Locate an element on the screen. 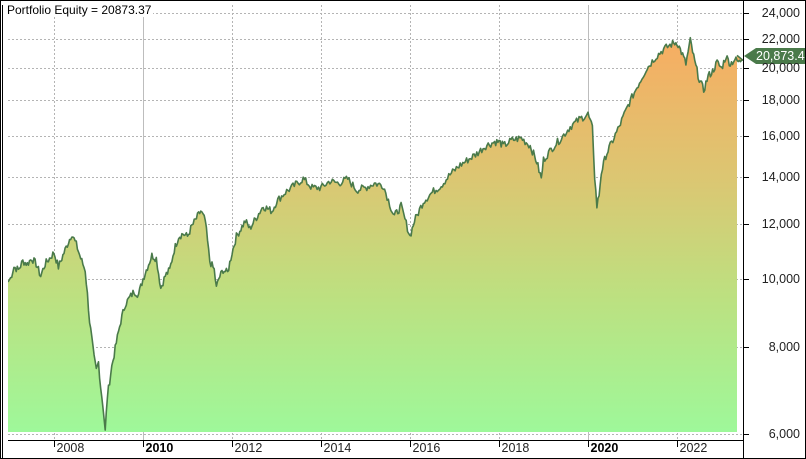  x-tick-label: 2008 is located at coordinates (70, 448).